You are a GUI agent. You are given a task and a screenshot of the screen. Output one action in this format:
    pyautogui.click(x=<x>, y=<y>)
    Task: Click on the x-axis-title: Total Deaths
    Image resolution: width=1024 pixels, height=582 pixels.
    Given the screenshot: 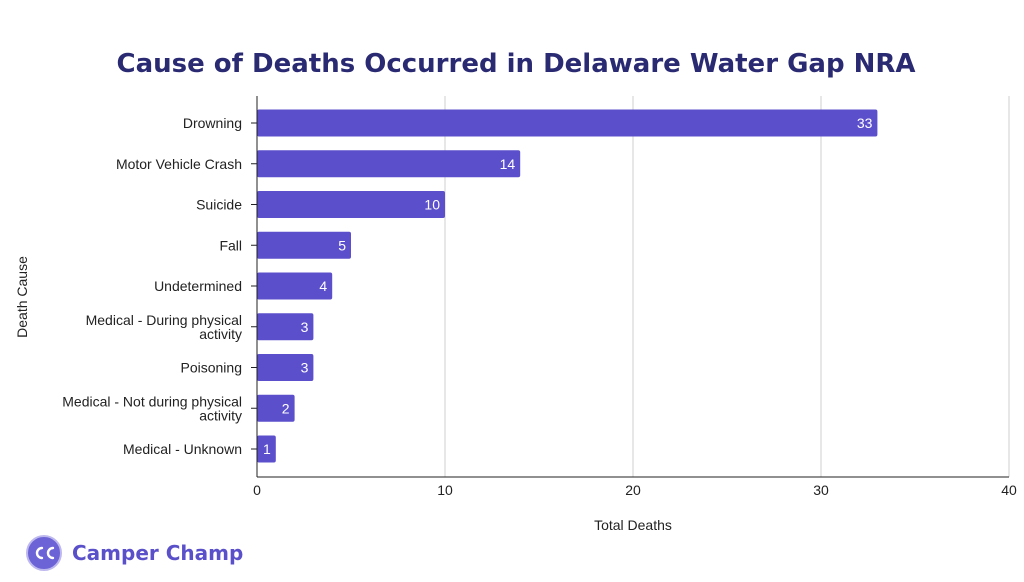 What is the action you would take?
    pyautogui.click(x=633, y=525)
    